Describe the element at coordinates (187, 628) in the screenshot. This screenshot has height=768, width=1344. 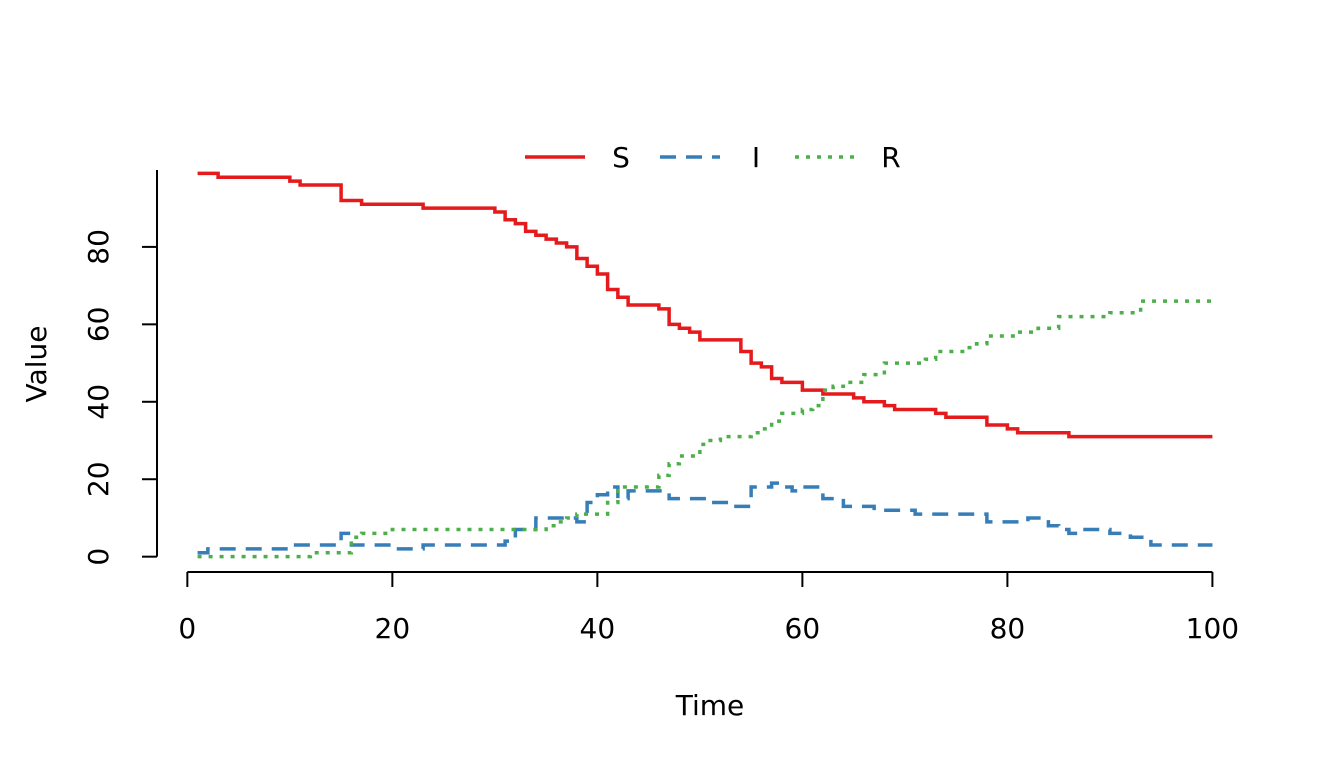
I see `x-tick-label: 0` at that location.